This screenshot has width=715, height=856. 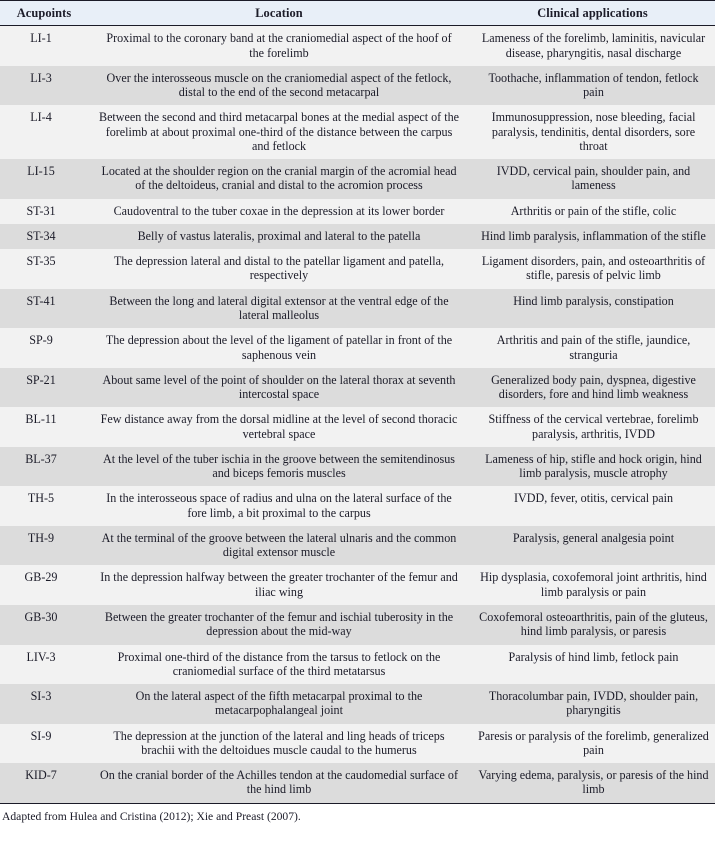 I want to click on column-header-location: Location, so click(x=279, y=13).